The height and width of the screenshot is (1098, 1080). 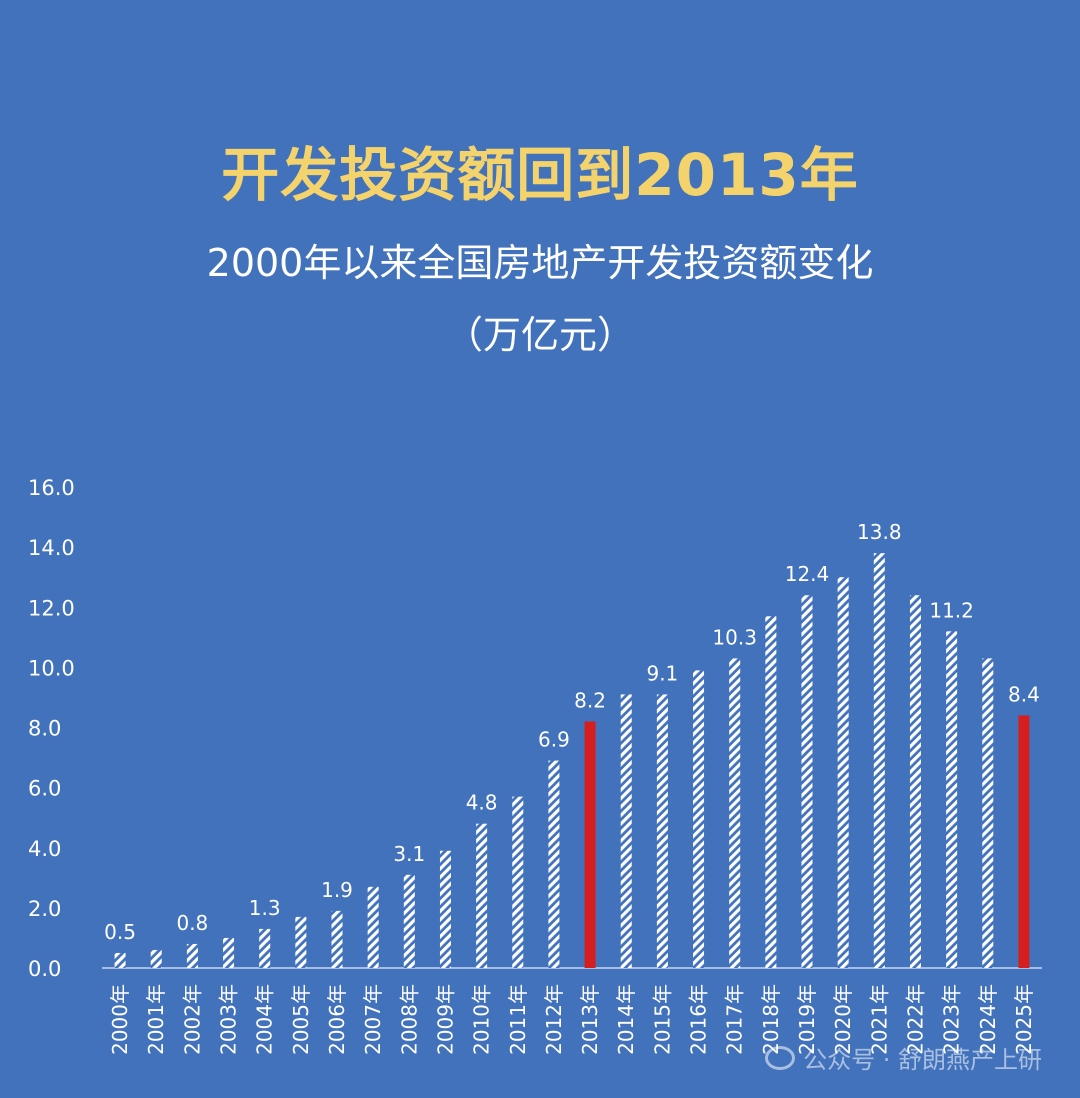 What do you see at coordinates (373, 1019) in the screenshot?
I see `x-tick-label: 2007年` at bounding box center [373, 1019].